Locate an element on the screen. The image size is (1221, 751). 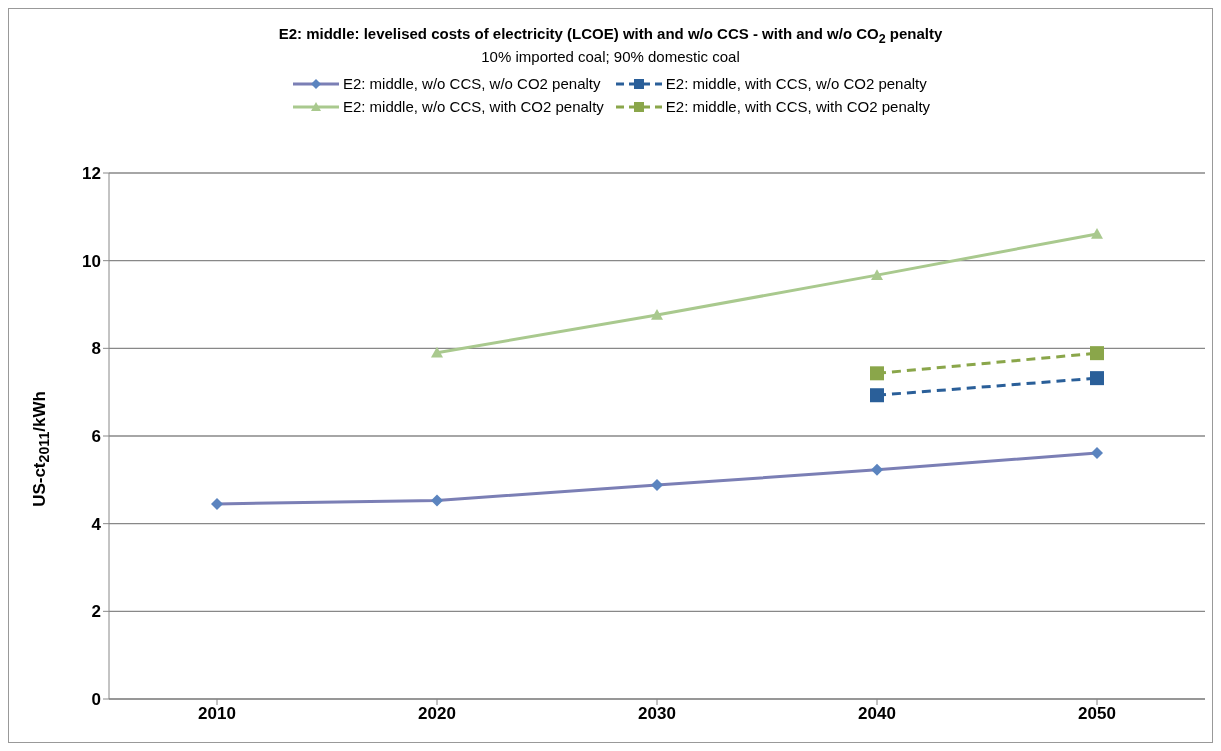
y-tick-label: 2 is located at coordinates (96, 612).